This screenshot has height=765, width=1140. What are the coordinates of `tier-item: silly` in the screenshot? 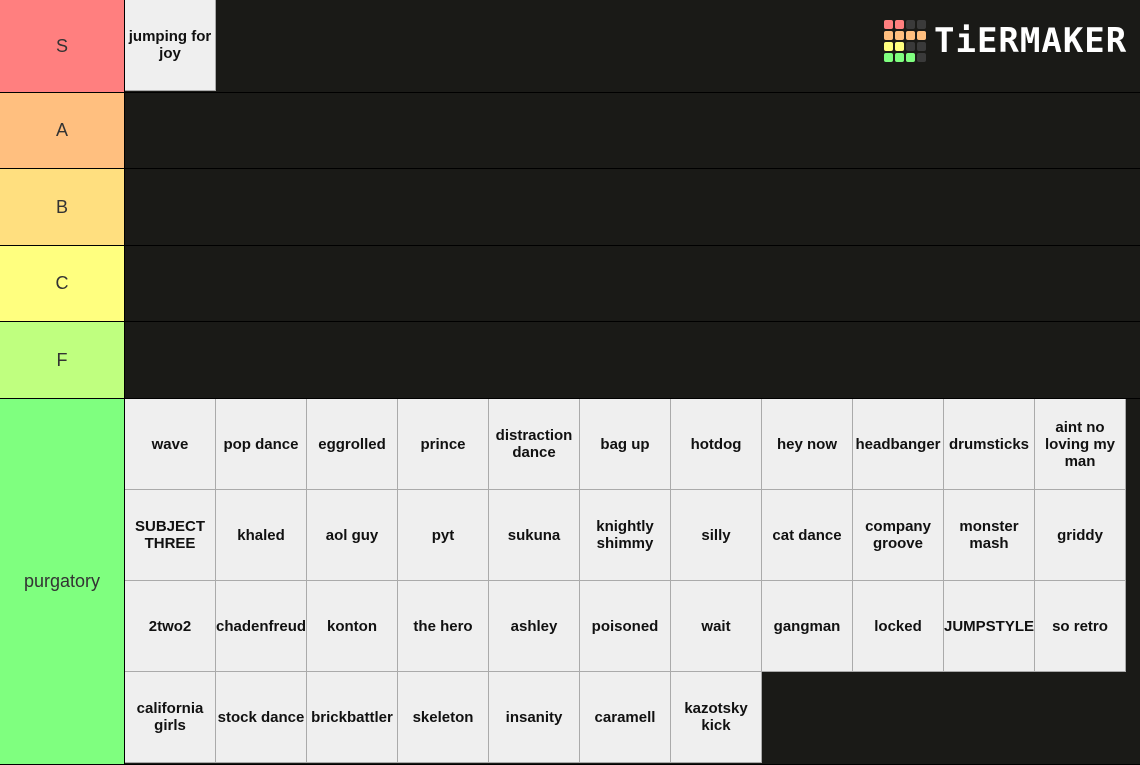 It's located at (716, 535).